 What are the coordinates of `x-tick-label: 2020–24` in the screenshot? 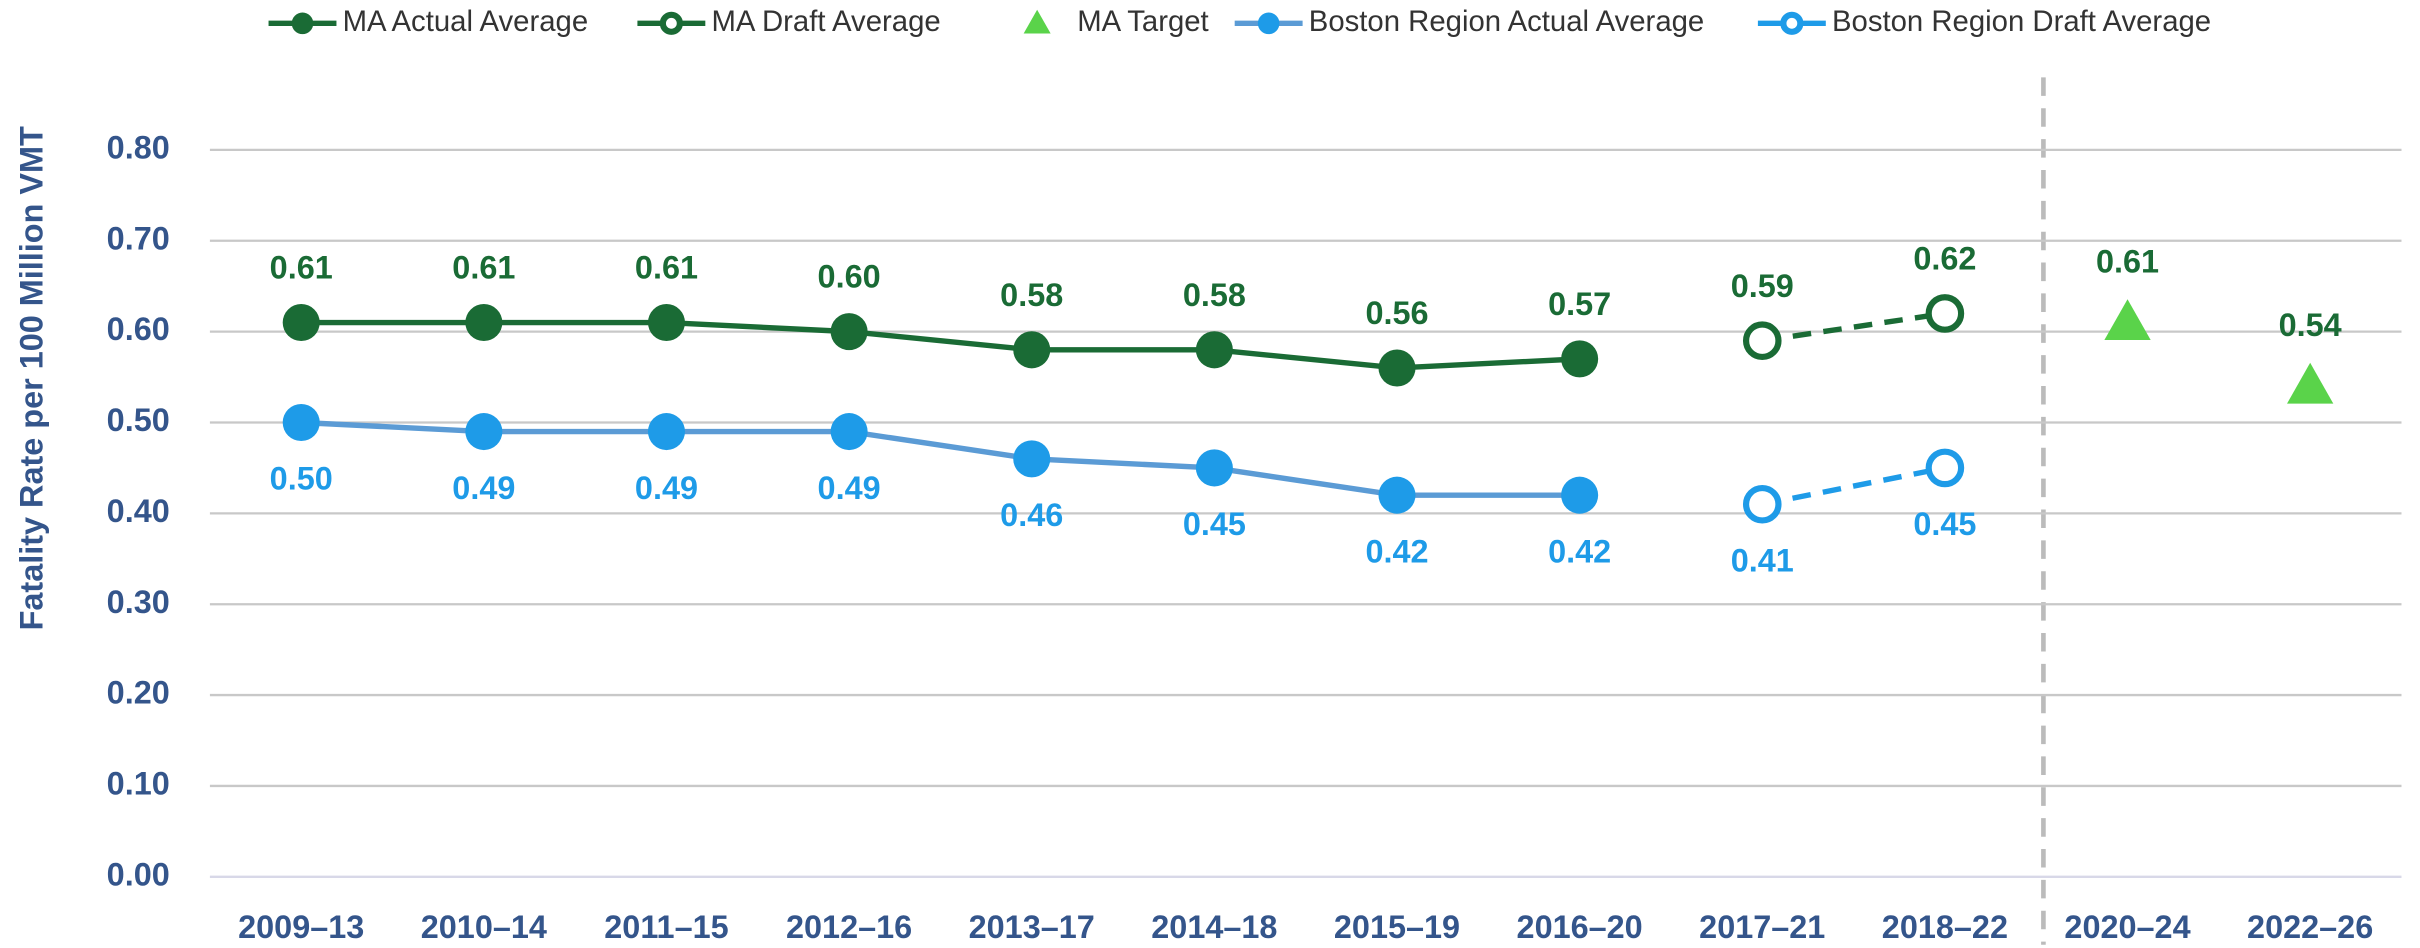 It's located at (2127, 927).